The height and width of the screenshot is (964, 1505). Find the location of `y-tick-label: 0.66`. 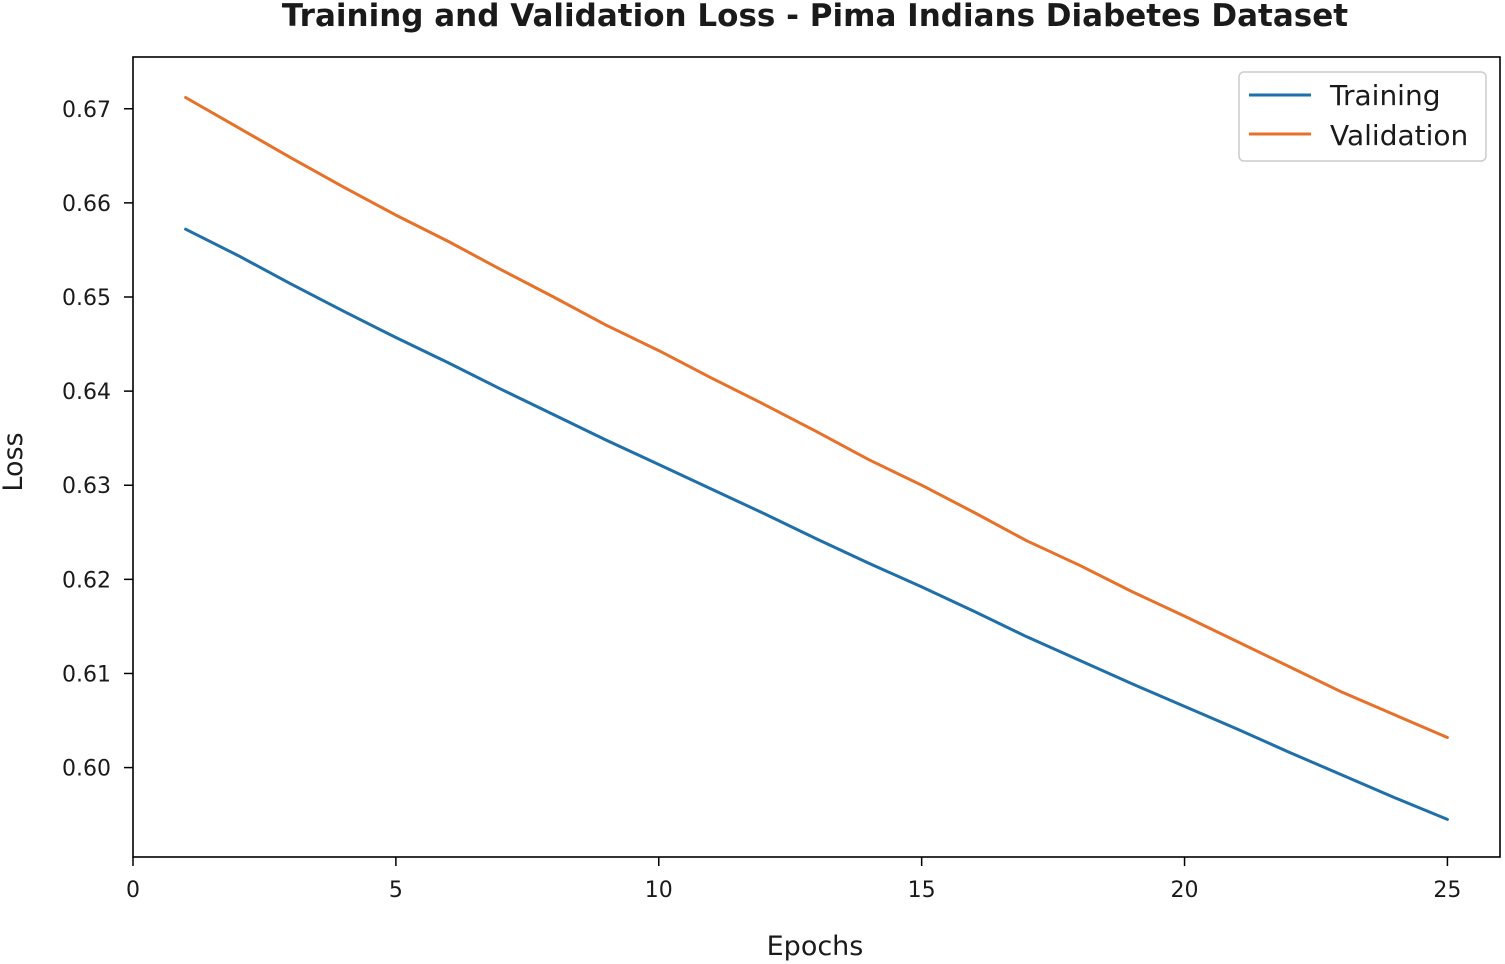

y-tick-label: 0.66 is located at coordinates (86, 204).